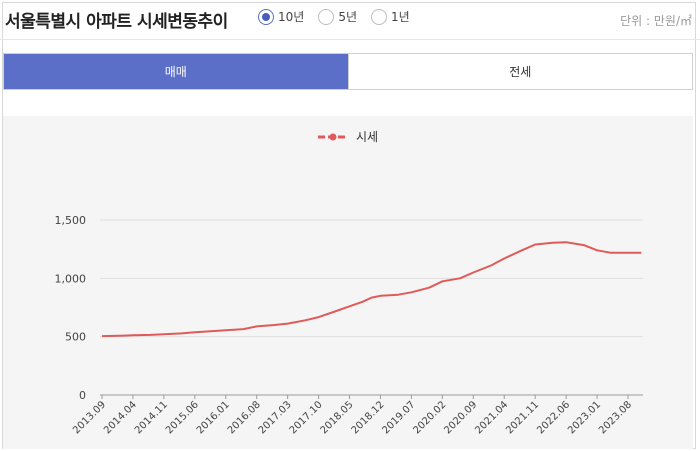 Image resolution: width=700 pixels, height=451 pixels. Describe the element at coordinates (89, 417) in the screenshot. I see `x-tick-label: 2013.09` at that location.